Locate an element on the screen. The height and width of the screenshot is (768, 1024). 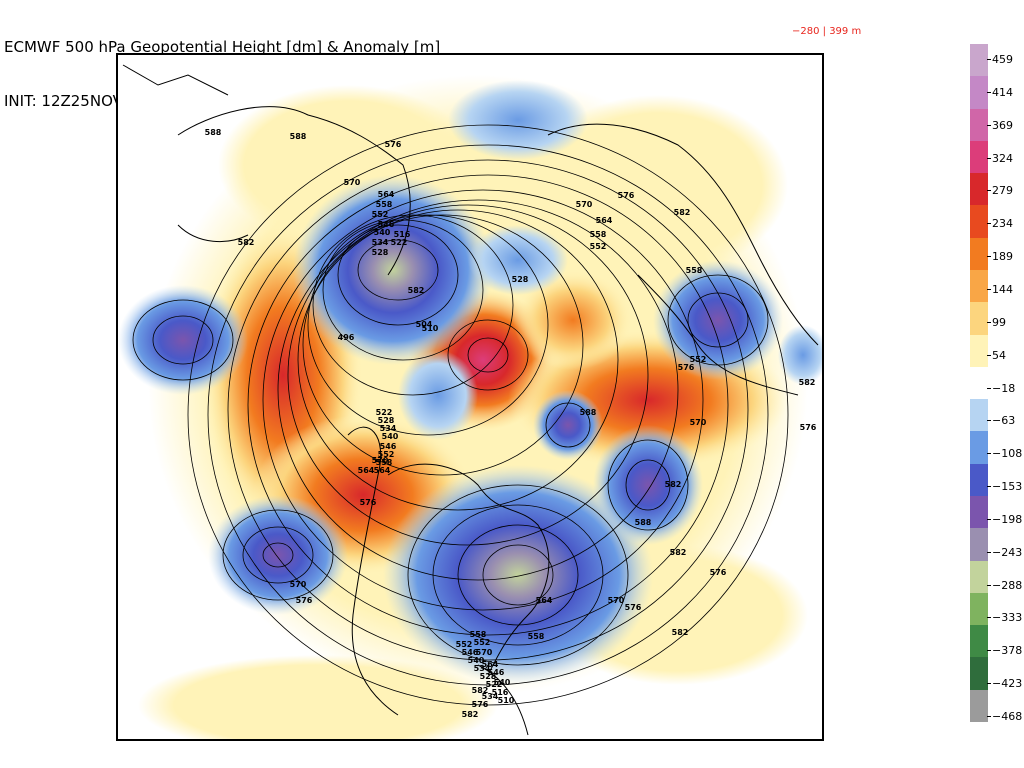
contour-label: 540 is located at coordinates (502, 682).